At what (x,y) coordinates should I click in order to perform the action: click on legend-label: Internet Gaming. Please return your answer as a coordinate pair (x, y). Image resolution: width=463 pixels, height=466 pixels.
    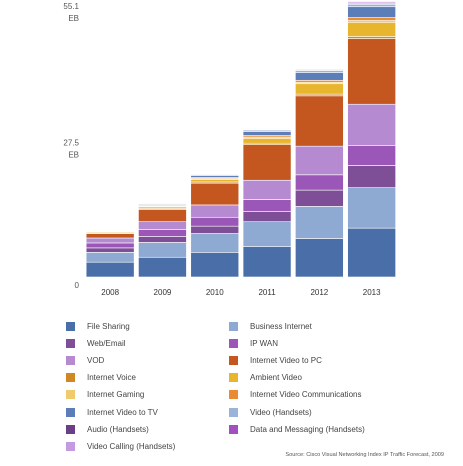
    Looking at the image, I should click on (116, 395).